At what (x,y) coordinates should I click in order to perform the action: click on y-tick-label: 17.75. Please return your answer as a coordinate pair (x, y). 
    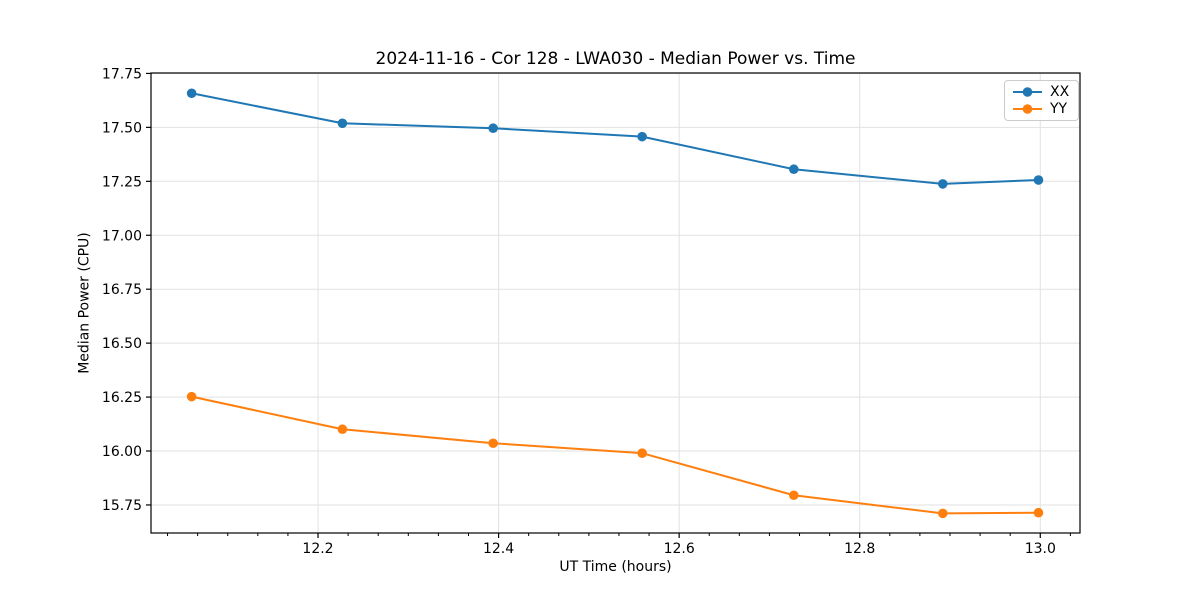
    Looking at the image, I should click on (122, 74).